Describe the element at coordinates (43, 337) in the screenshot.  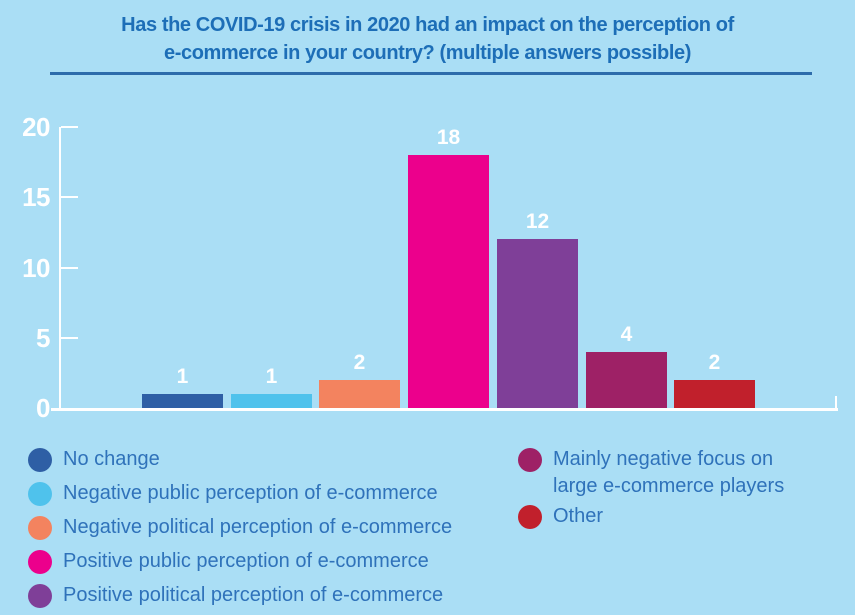
I see `y-axis-tick-label: 5` at that location.